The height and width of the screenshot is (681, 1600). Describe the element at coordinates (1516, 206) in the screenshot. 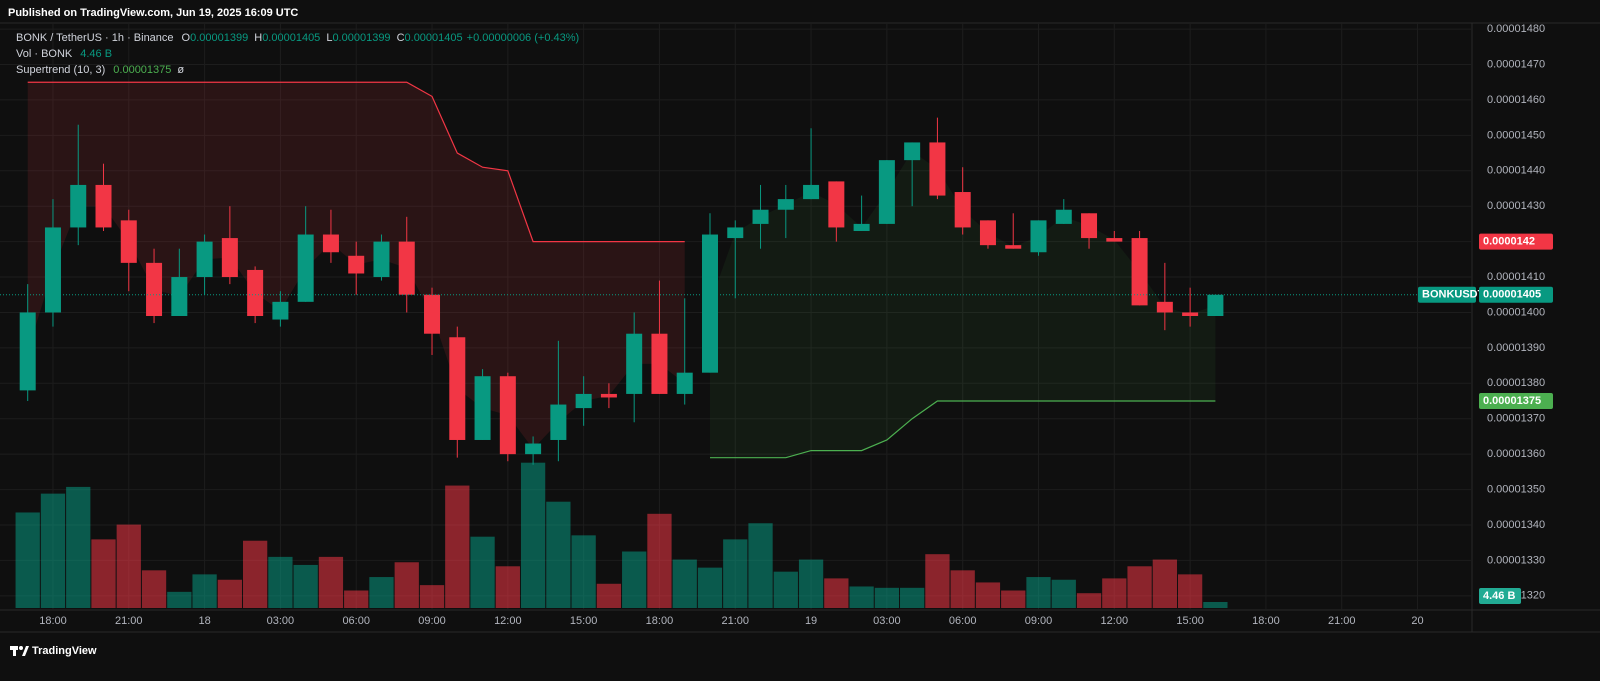

I see `y-tick-label: 0.00001430` at that location.